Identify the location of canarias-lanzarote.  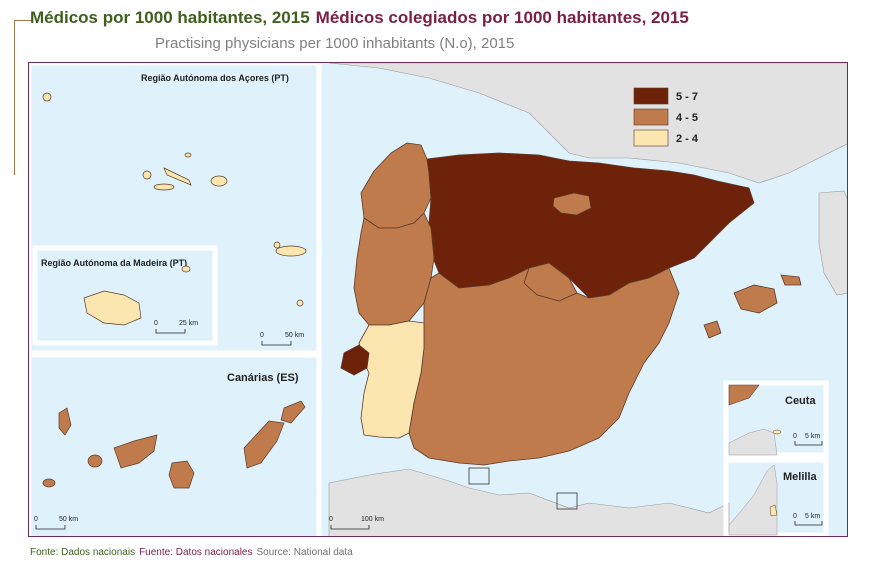
(293, 412).